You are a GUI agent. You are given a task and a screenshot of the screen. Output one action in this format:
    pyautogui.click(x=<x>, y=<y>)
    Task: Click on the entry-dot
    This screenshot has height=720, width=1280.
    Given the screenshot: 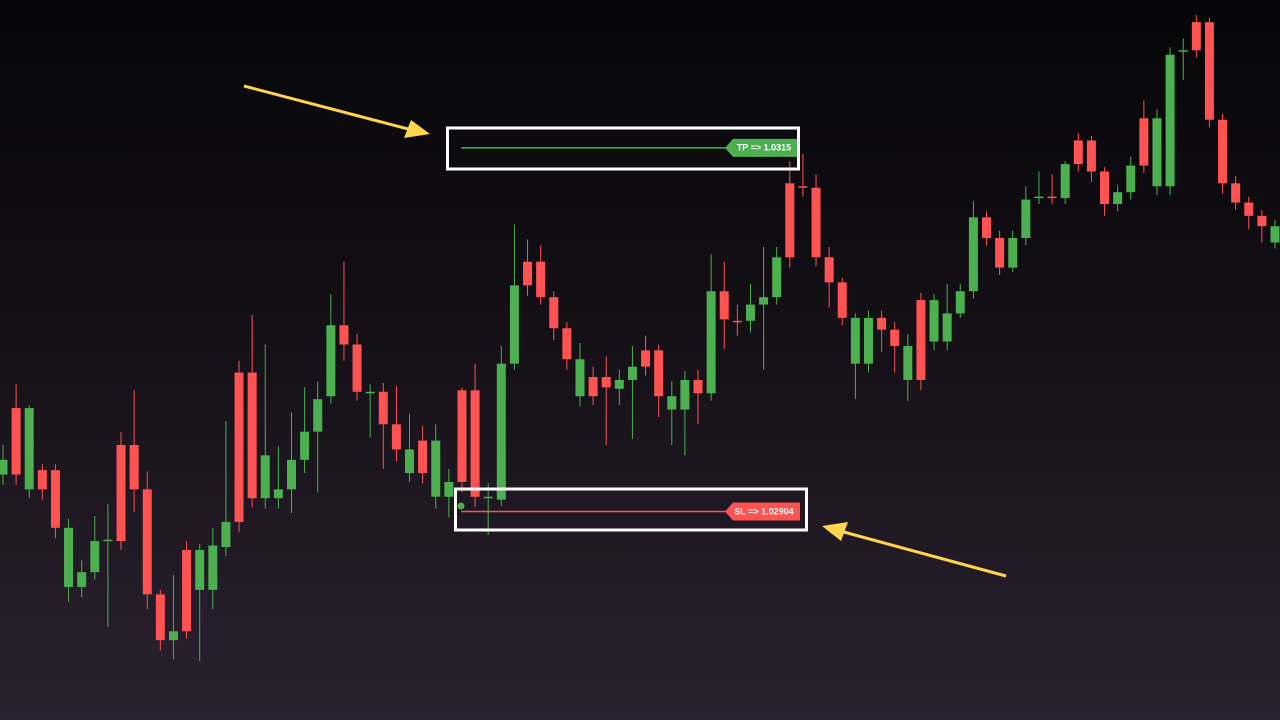 What is the action you would take?
    pyautogui.click(x=461, y=506)
    